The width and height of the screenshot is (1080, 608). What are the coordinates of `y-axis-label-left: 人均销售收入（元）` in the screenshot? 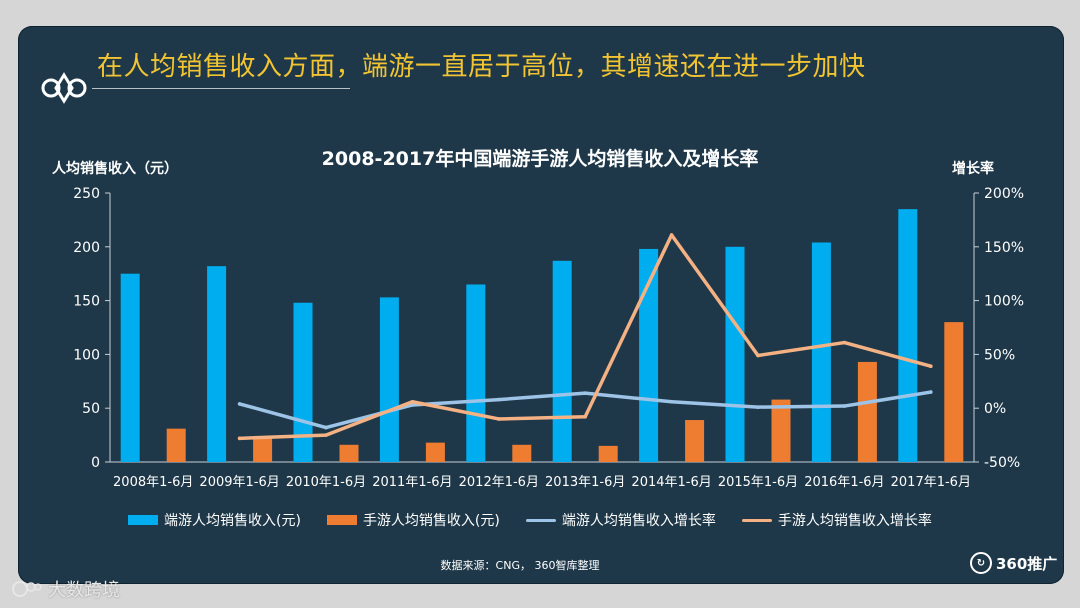 It's located at (115, 169).